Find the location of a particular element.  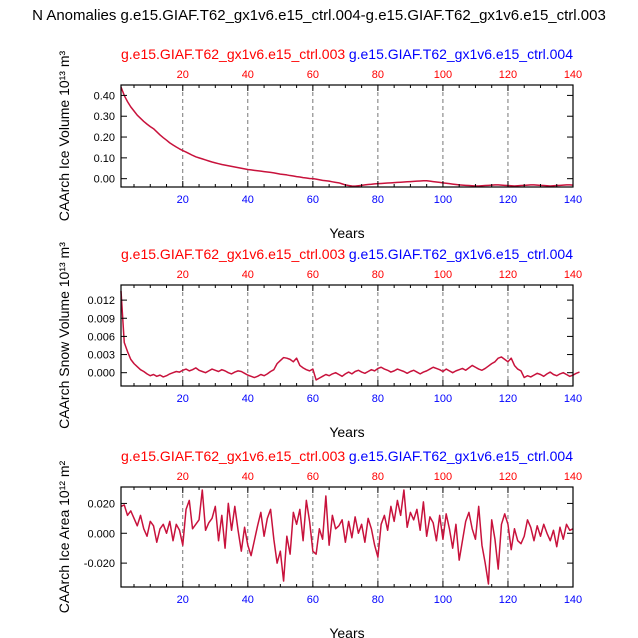

y-tick-label: 0.30 is located at coordinates (104, 117).